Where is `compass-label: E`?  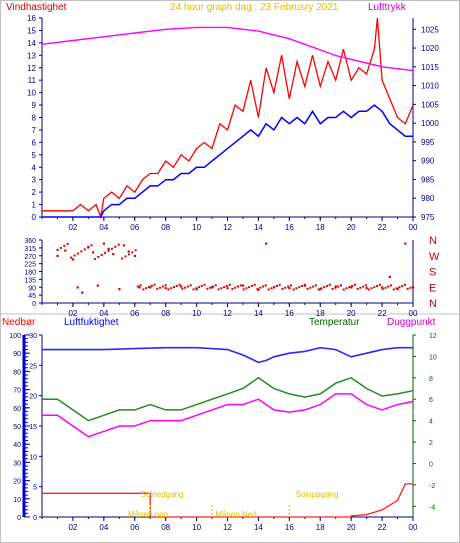 compass-label: E is located at coordinates (432, 288).